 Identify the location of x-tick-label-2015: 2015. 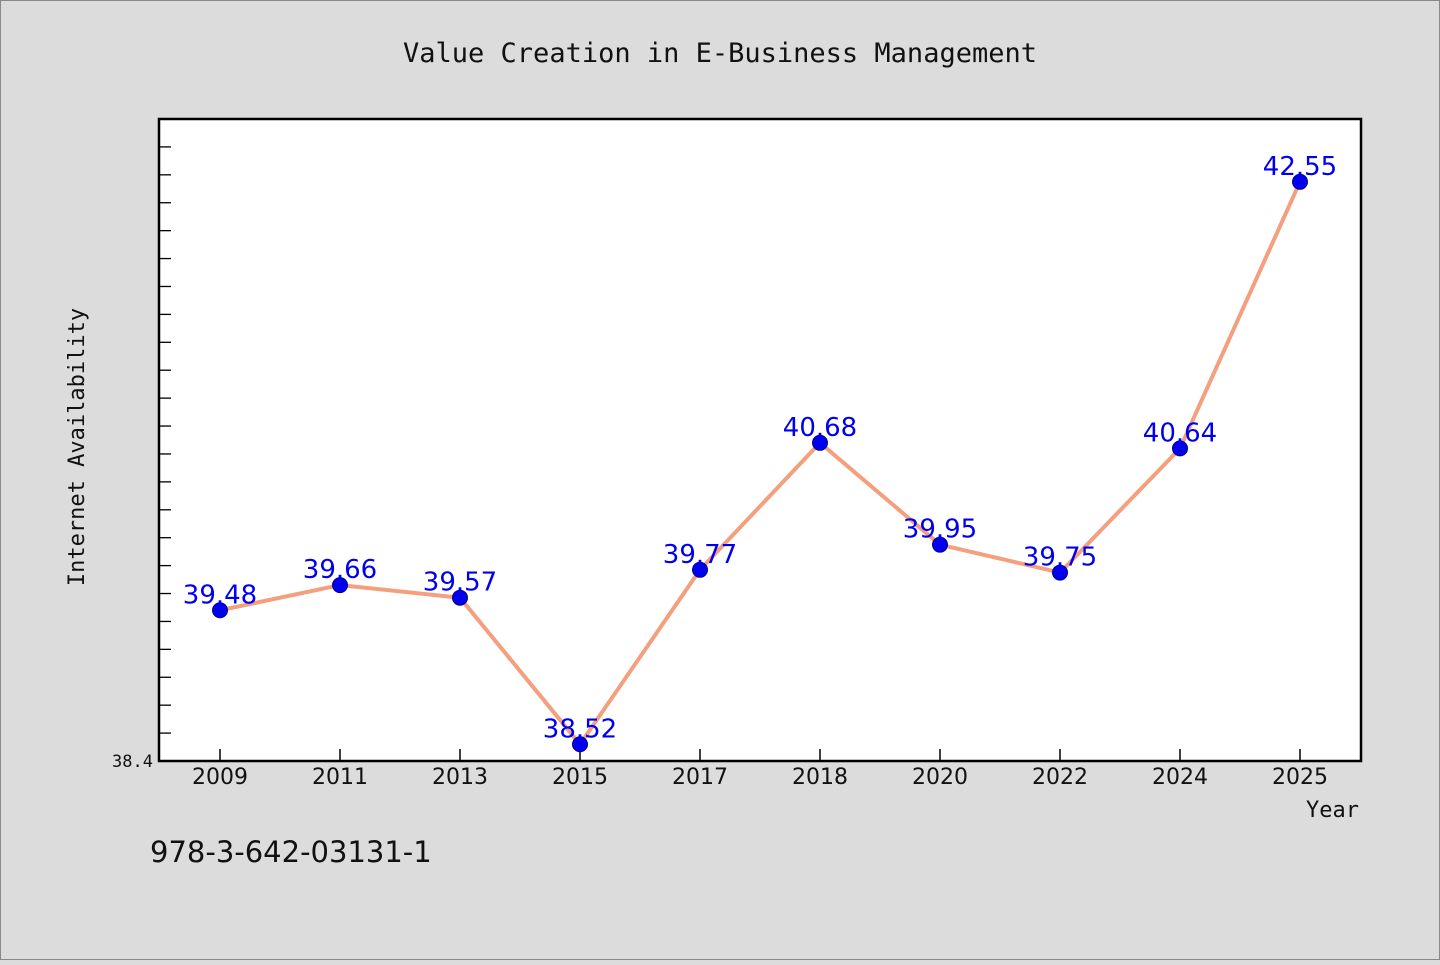
(580, 777).